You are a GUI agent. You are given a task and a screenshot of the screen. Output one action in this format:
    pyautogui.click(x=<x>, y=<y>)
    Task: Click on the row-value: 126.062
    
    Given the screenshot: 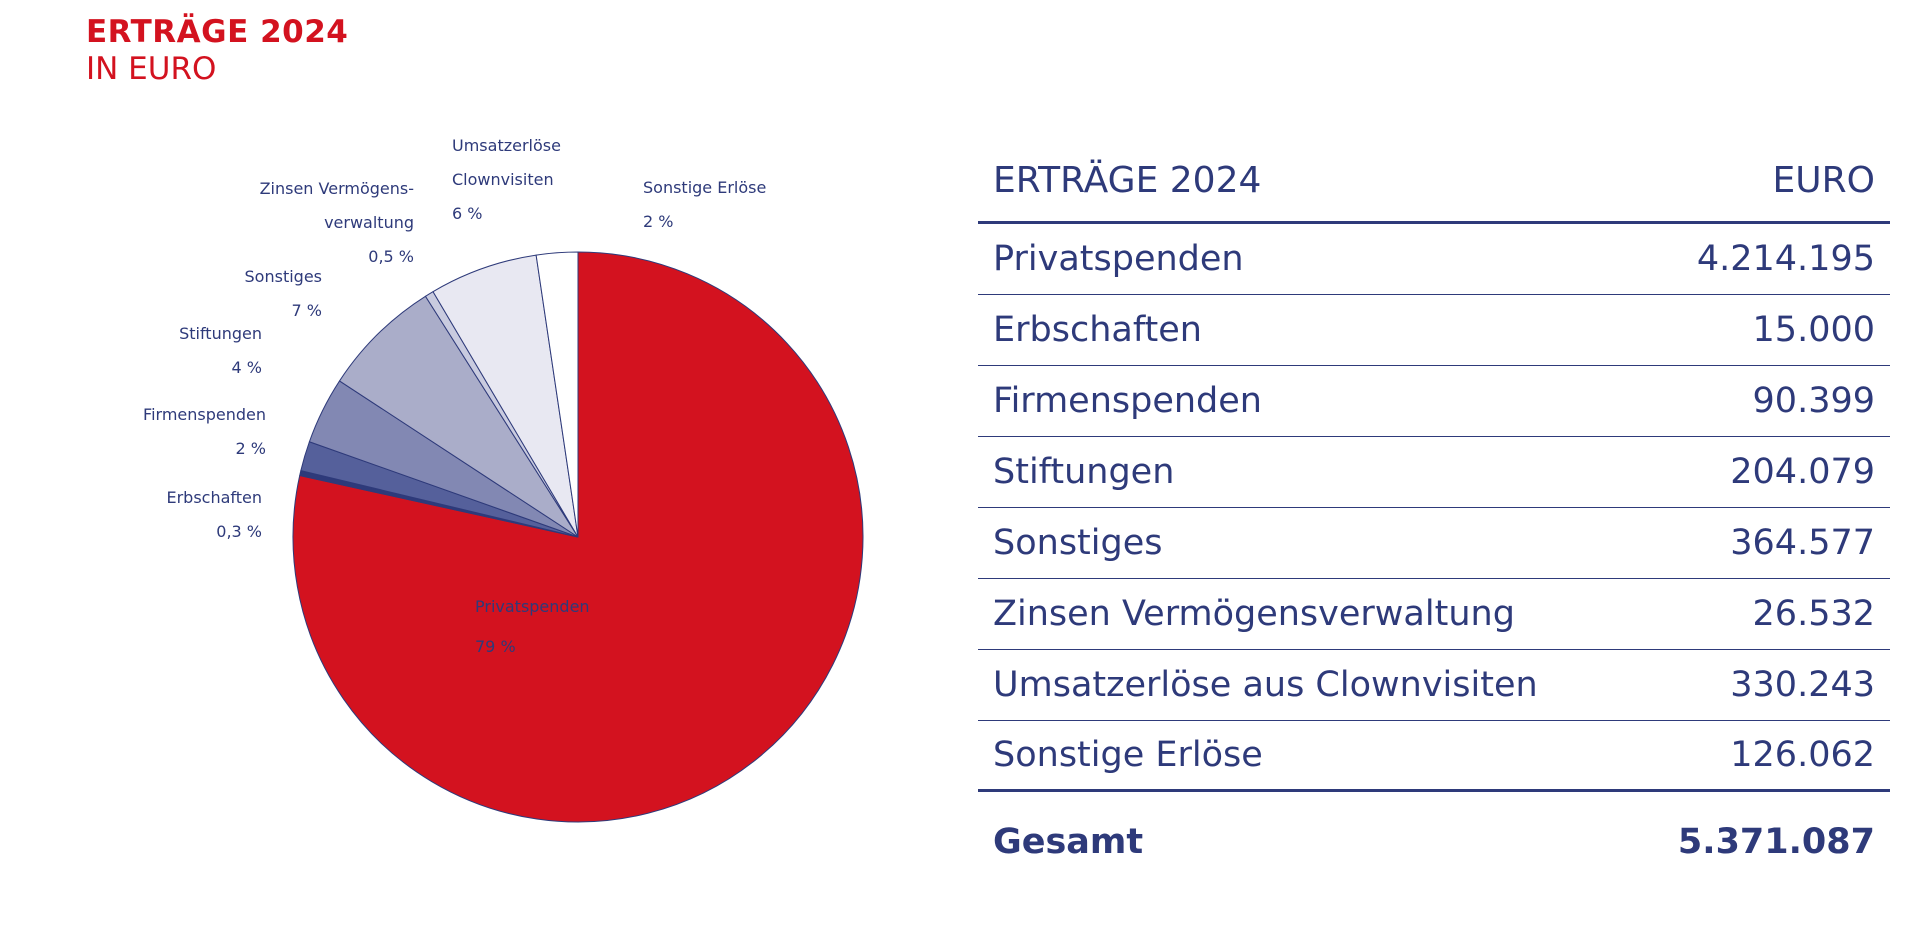 What is the action you would take?
    pyautogui.click(x=1802, y=755)
    